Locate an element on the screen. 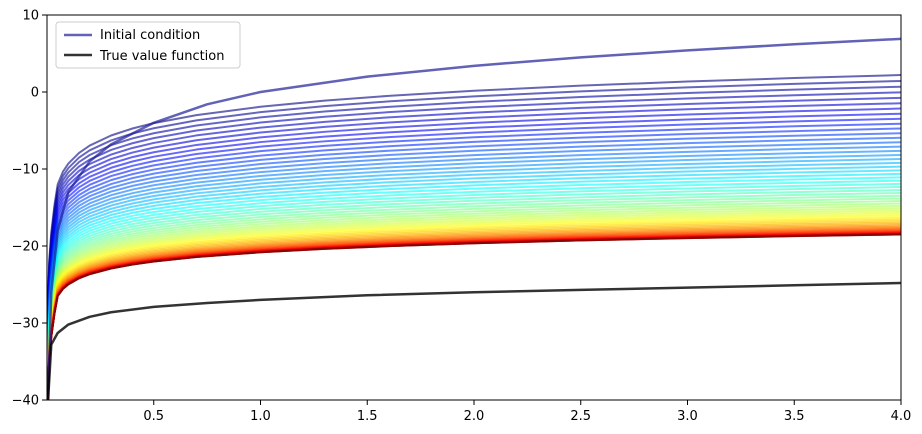 The height and width of the screenshot is (434, 922). x-tick-label: 3.5 is located at coordinates (794, 416).